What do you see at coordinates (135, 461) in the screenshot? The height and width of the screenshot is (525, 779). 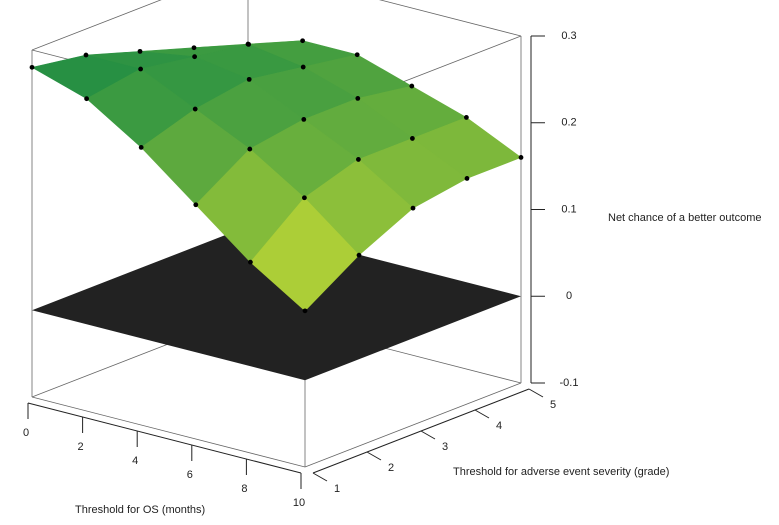 I see `x-tick-label: 4` at bounding box center [135, 461].